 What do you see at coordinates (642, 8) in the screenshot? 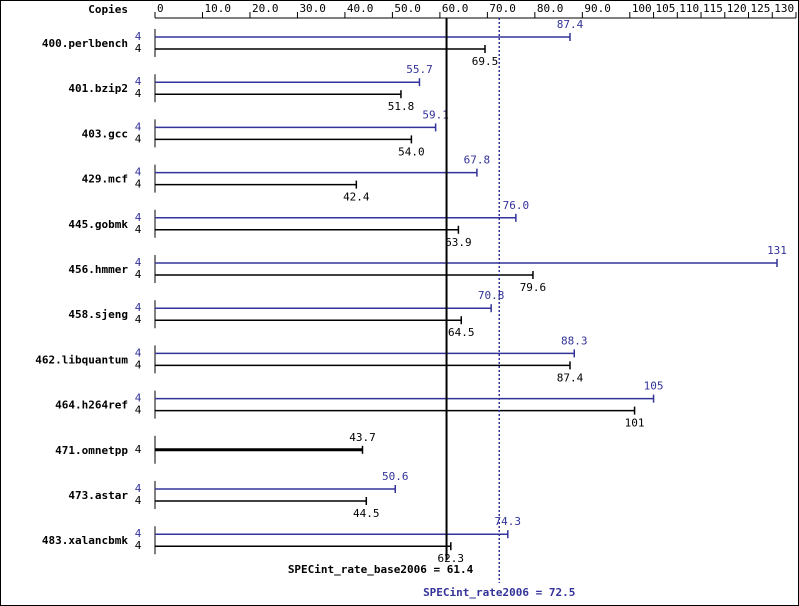
I see `x-tick-label: 100` at bounding box center [642, 8].